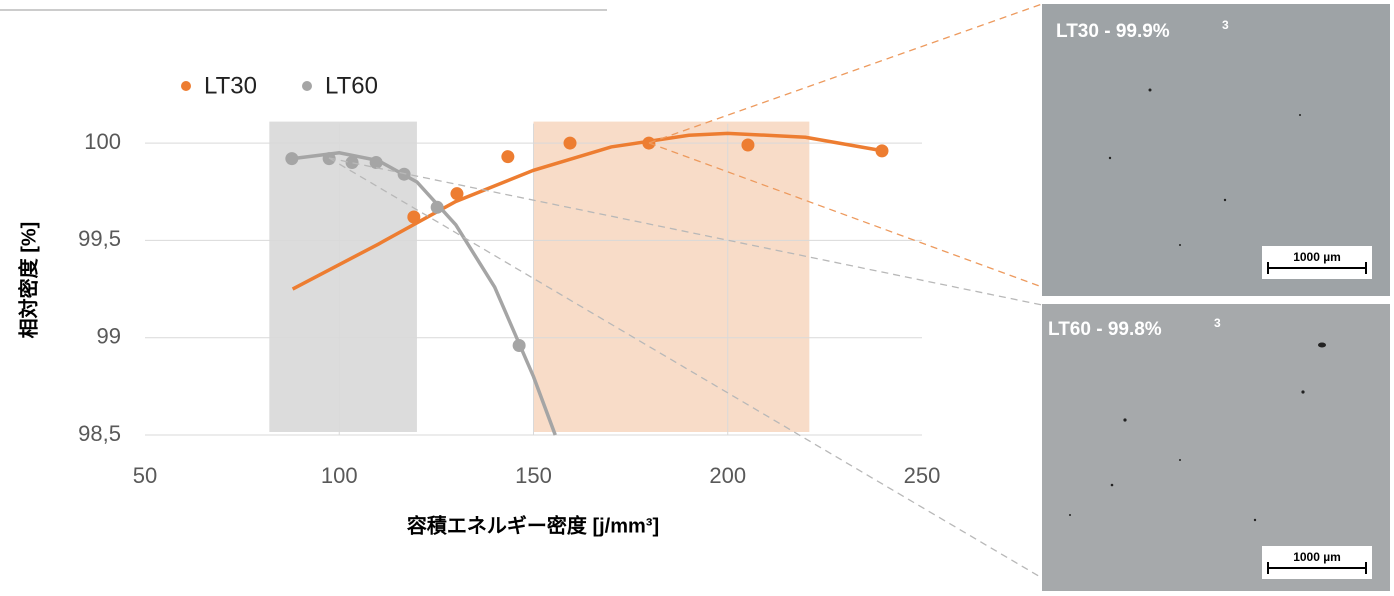 The height and width of the screenshot is (596, 1394). What do you see at coordinates (99, 433) in the screenshot?
I see `y-tick-label: 98,5` at bounding box center [99, 433].